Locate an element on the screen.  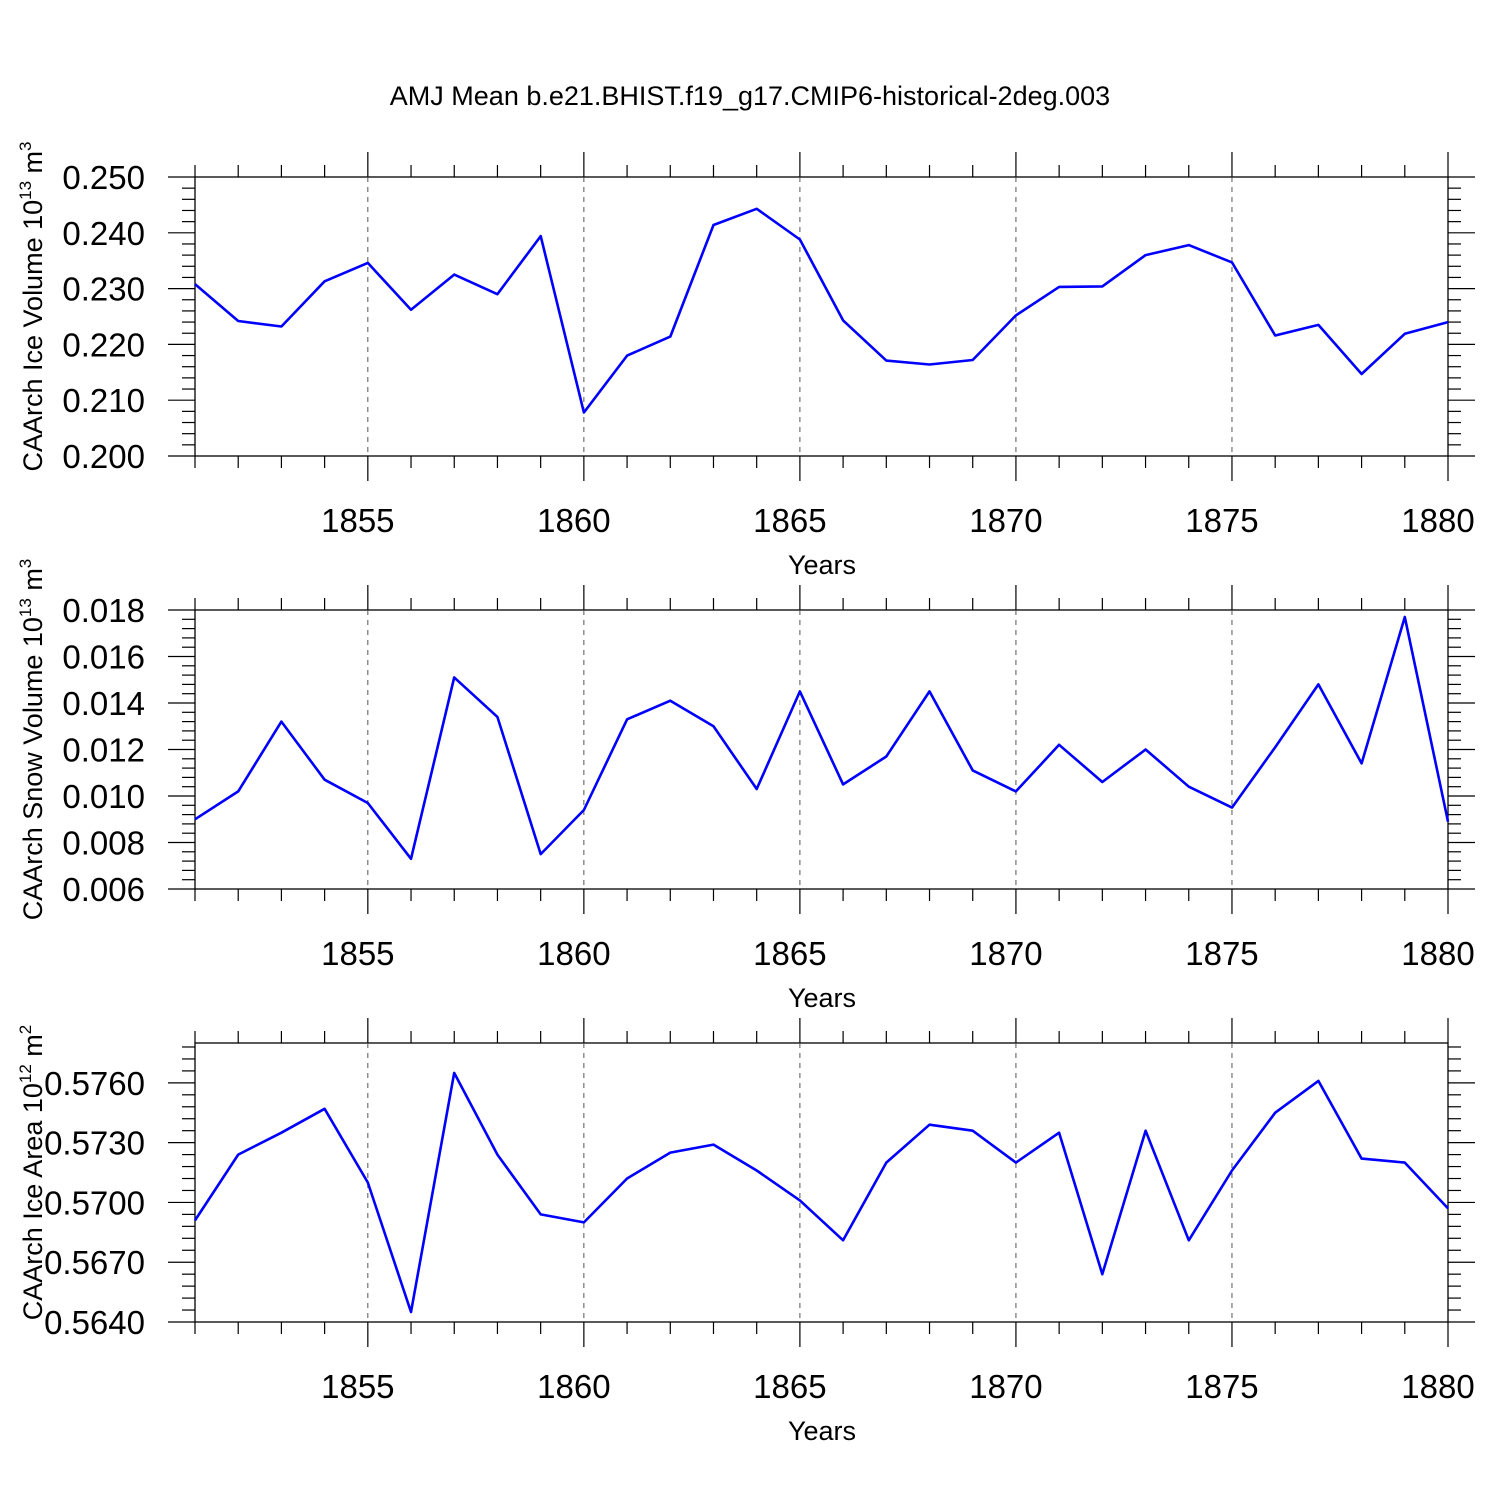
chart-snow-volume-xtick-label: 1870 is located at coordinates (1005, 953).